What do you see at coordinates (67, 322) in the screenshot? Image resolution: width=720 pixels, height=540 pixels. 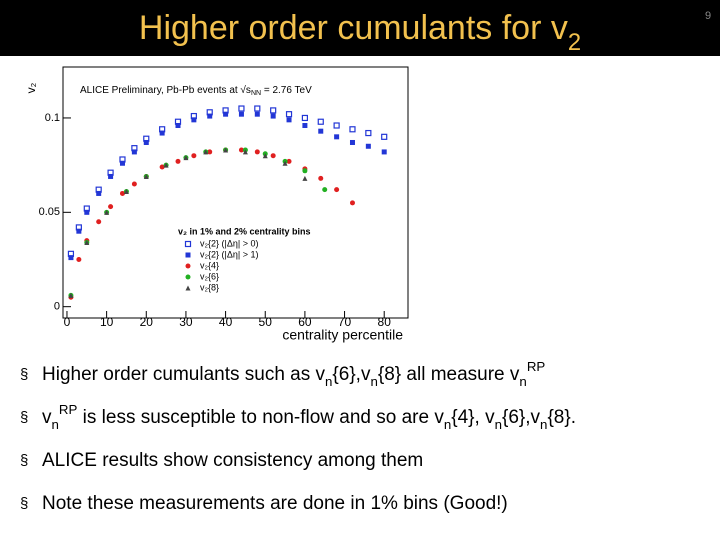 I see `x-tick-label: 0` at bounding box center [67, 322].